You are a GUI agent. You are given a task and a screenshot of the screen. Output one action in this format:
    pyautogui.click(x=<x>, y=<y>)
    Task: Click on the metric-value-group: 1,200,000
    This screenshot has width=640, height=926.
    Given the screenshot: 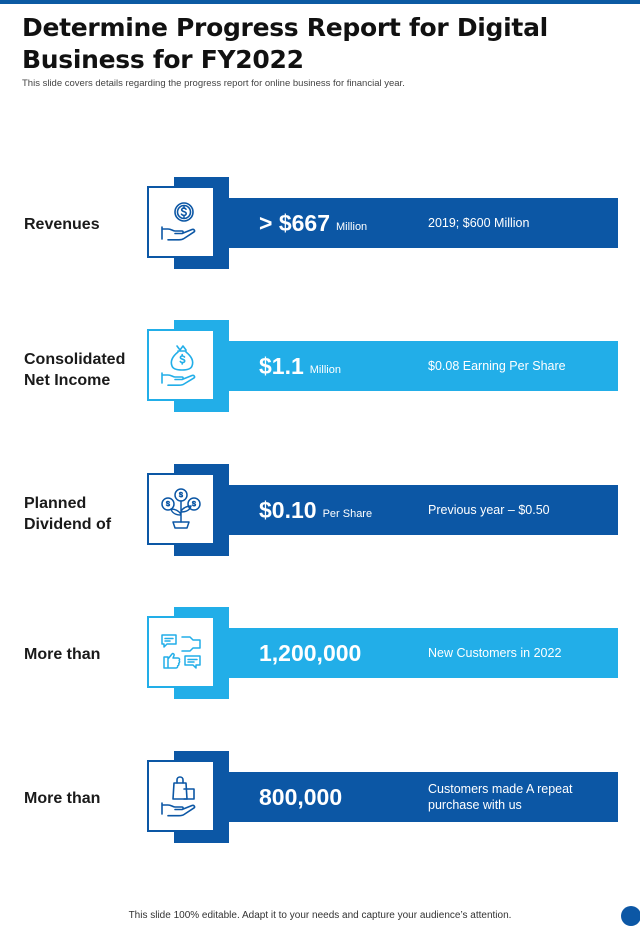 What is the action you would take?
    pyautogui.click(x=313, y=653)
    